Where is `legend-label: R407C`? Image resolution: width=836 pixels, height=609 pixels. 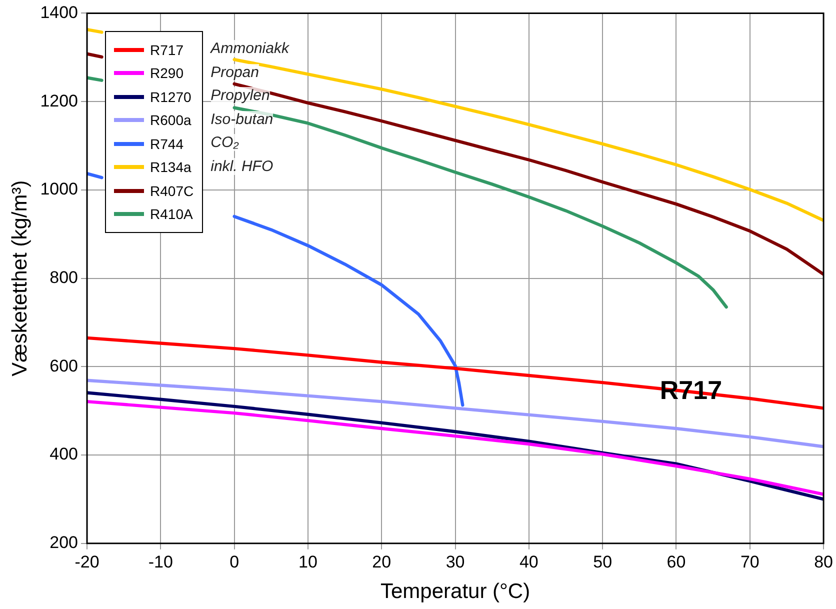
legend-label: R407C is located at coordinates (172, 190).